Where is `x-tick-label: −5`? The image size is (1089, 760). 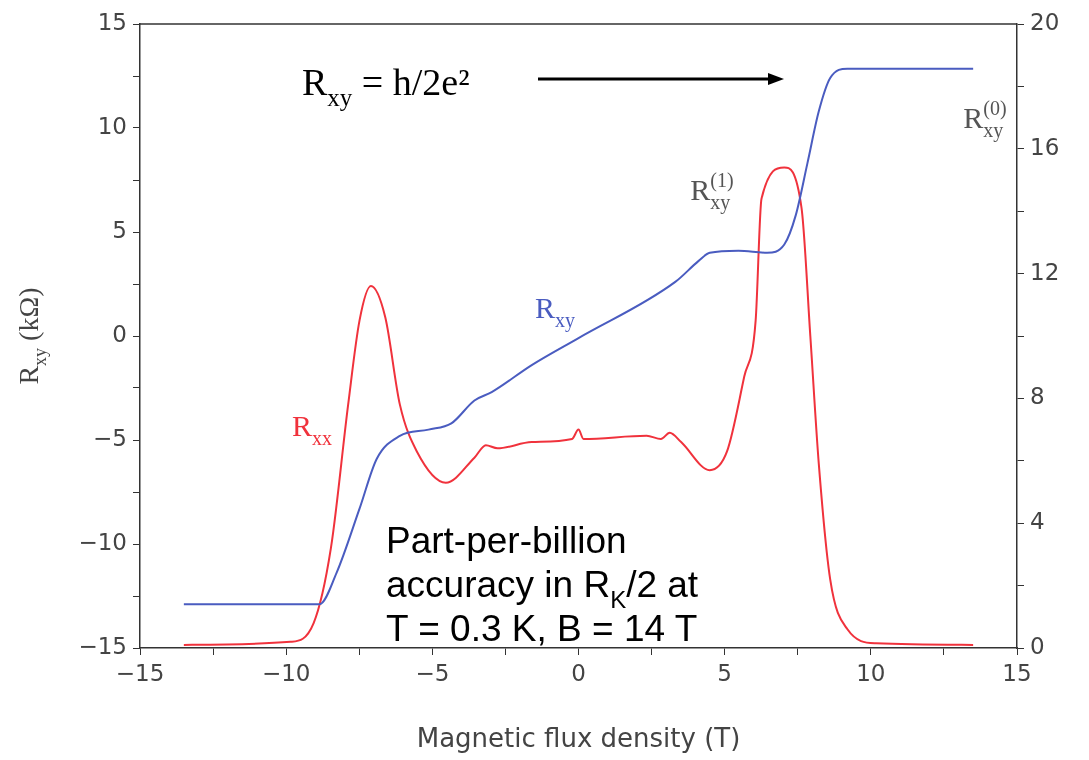 x-tick-label: −5 is located at coordinates (432, 672).